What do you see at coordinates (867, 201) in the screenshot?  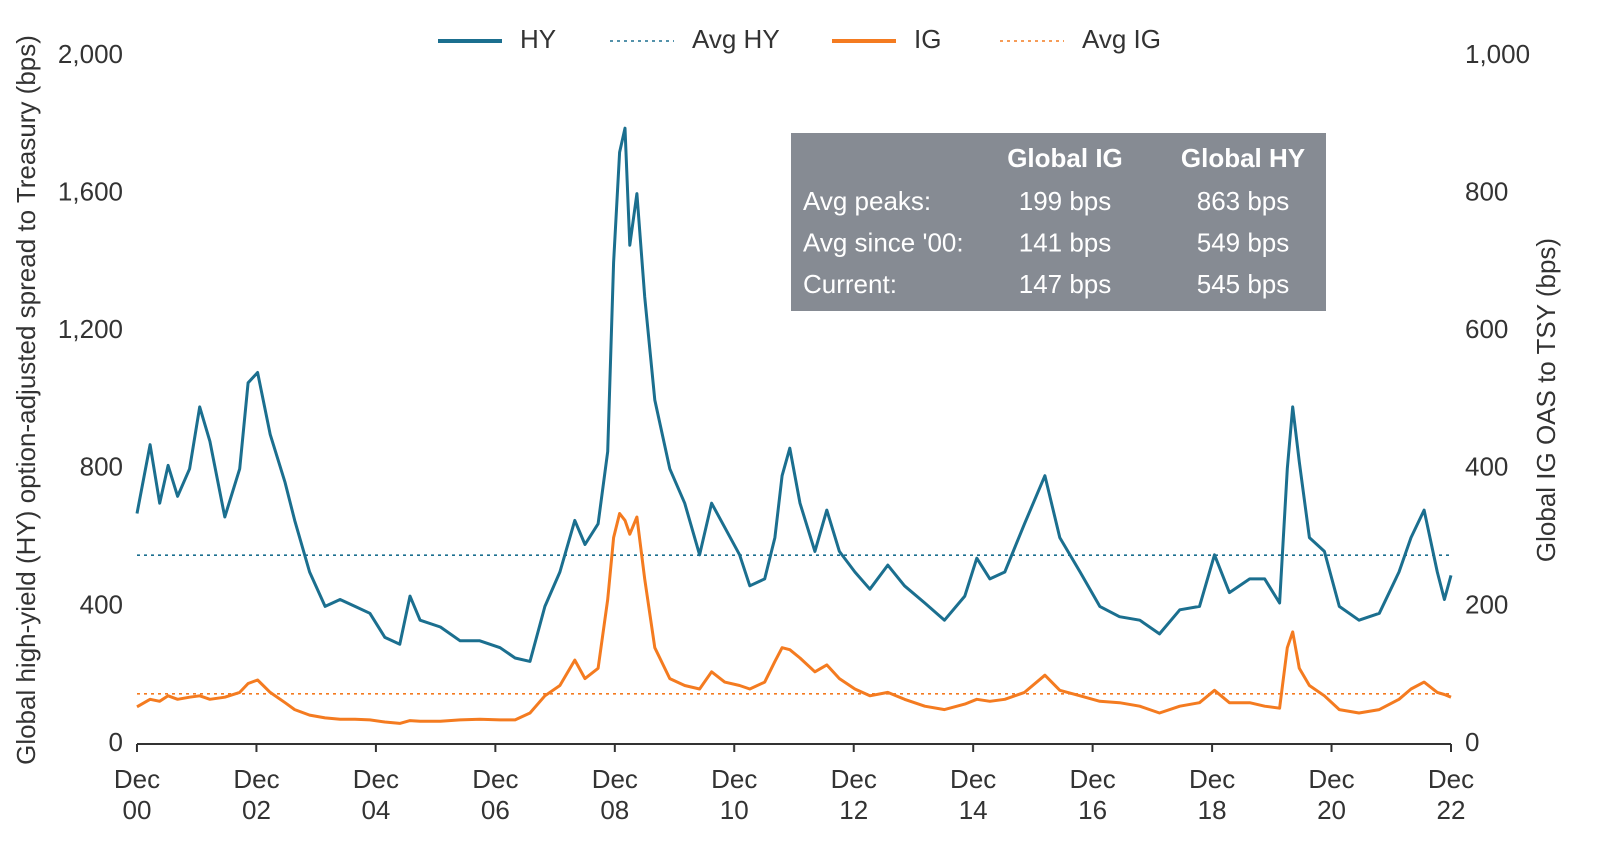 I see `table-row-label: Avg peaks:` at bounding box center [867, 201].